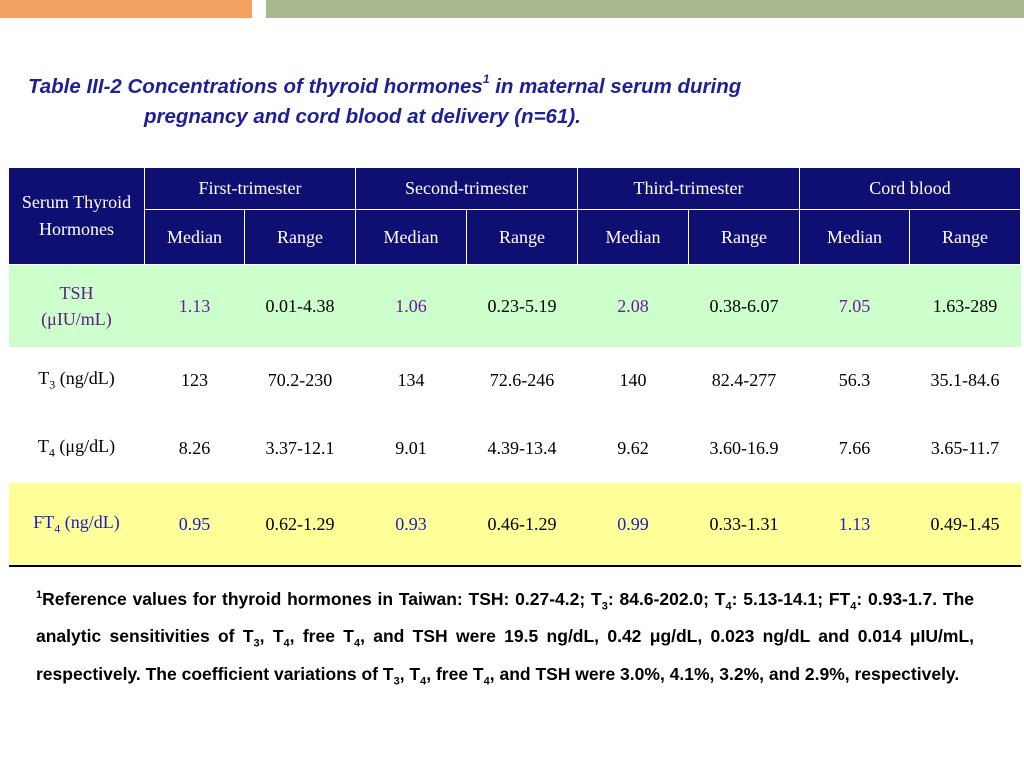 The width and height of the screenshot is (1024, 768). Describe the element at coordinates (965, 525) in the screenshot. I see `cell-range: 0.49-1.45` at that location.